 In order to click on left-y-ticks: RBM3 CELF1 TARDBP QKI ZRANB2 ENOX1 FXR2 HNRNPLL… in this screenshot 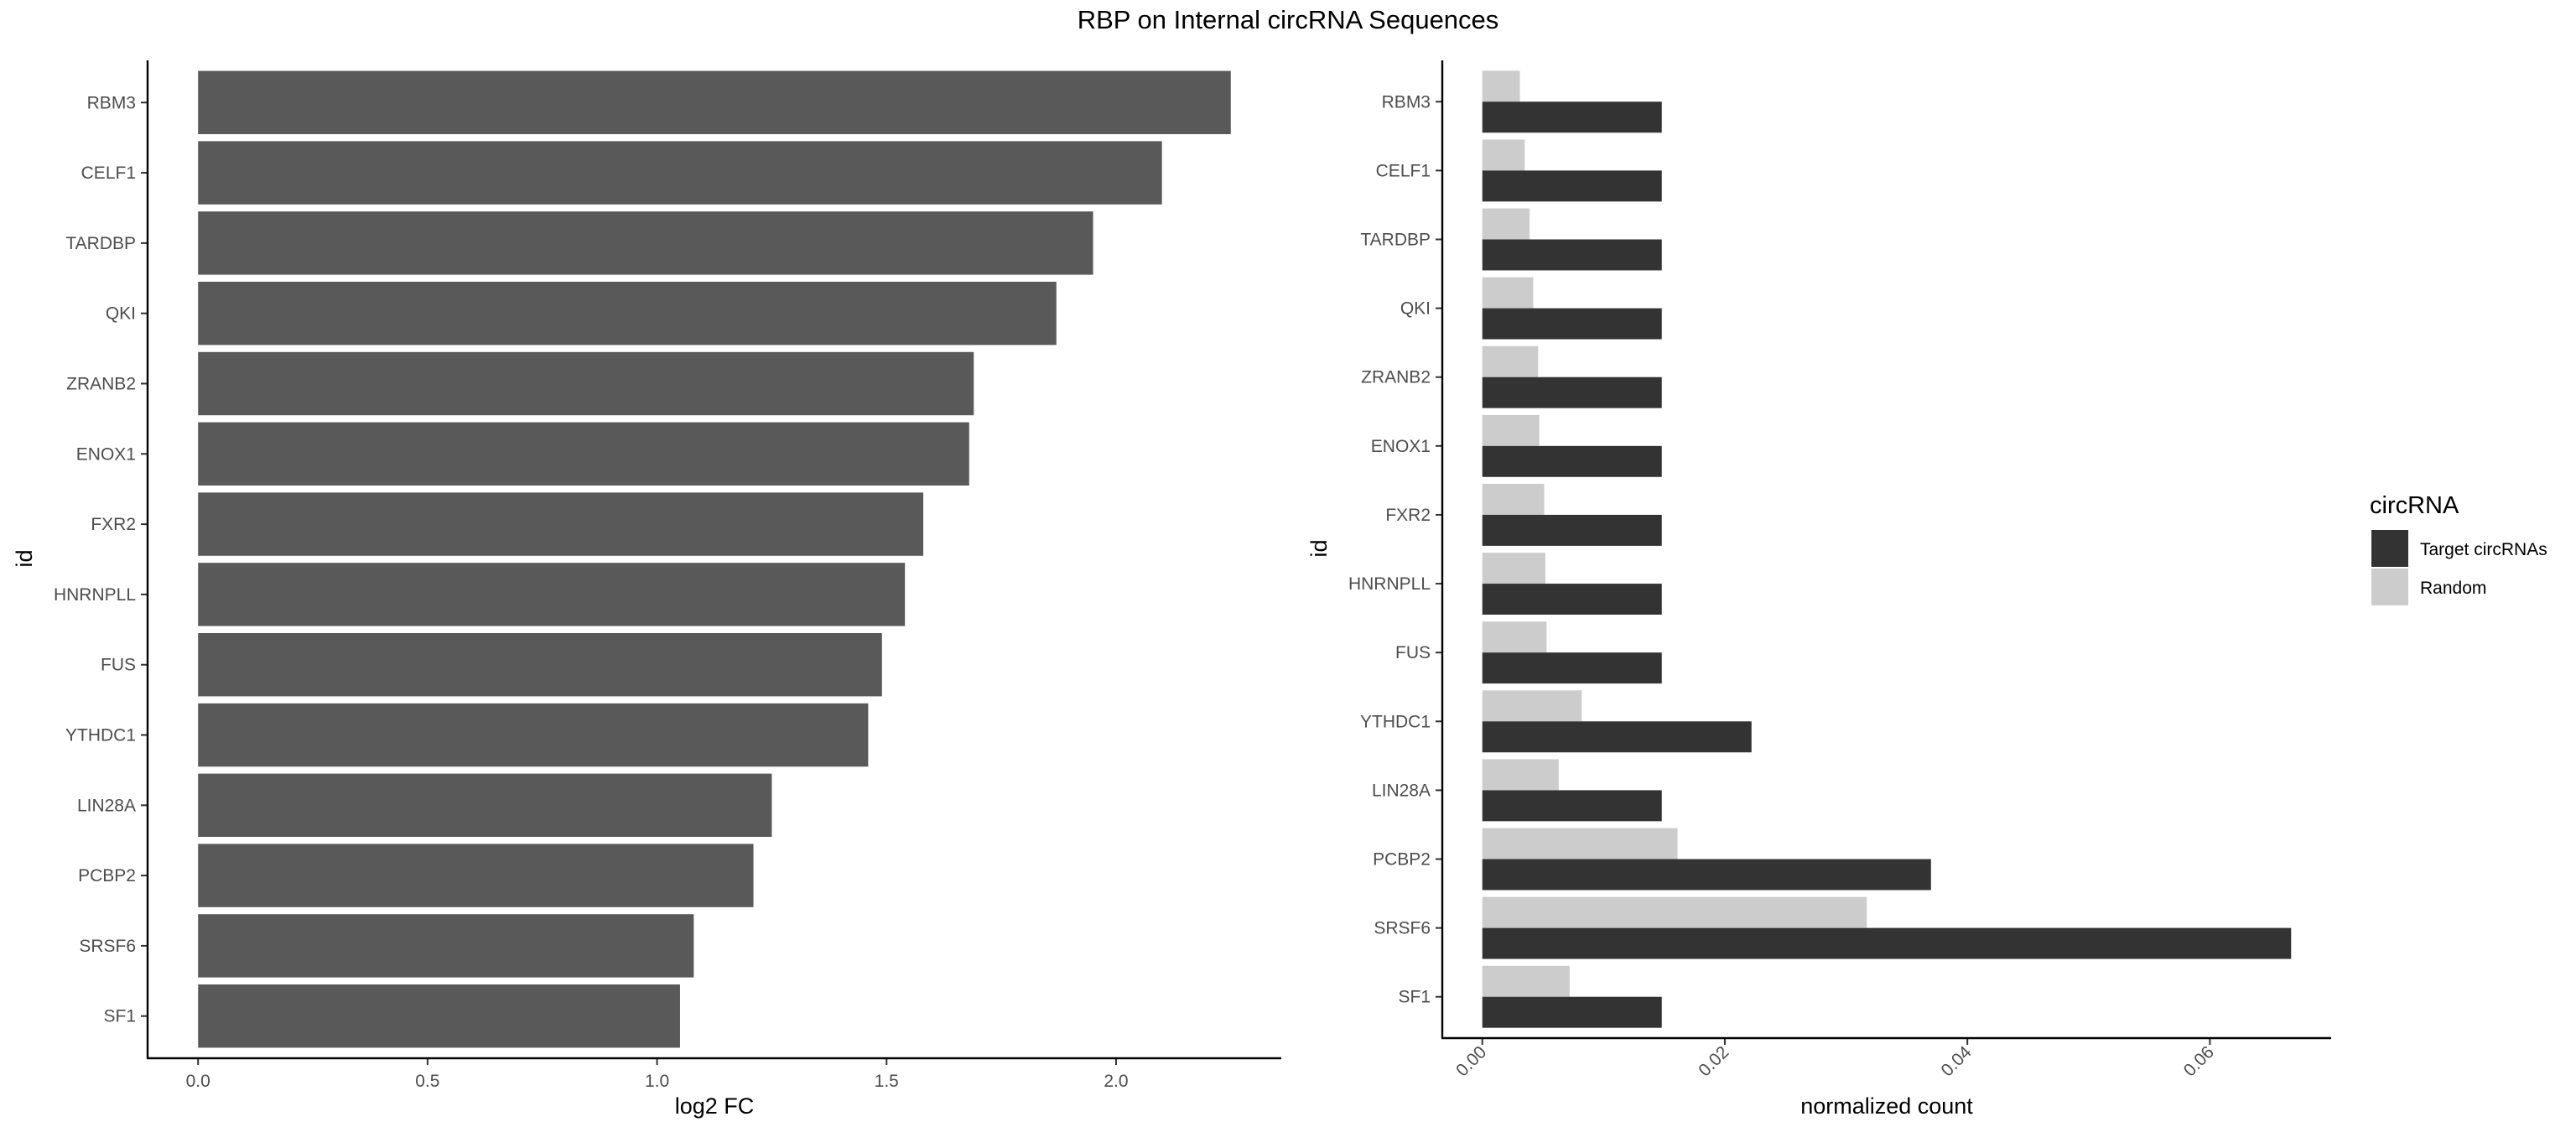, I will do `click(101, 559)`.